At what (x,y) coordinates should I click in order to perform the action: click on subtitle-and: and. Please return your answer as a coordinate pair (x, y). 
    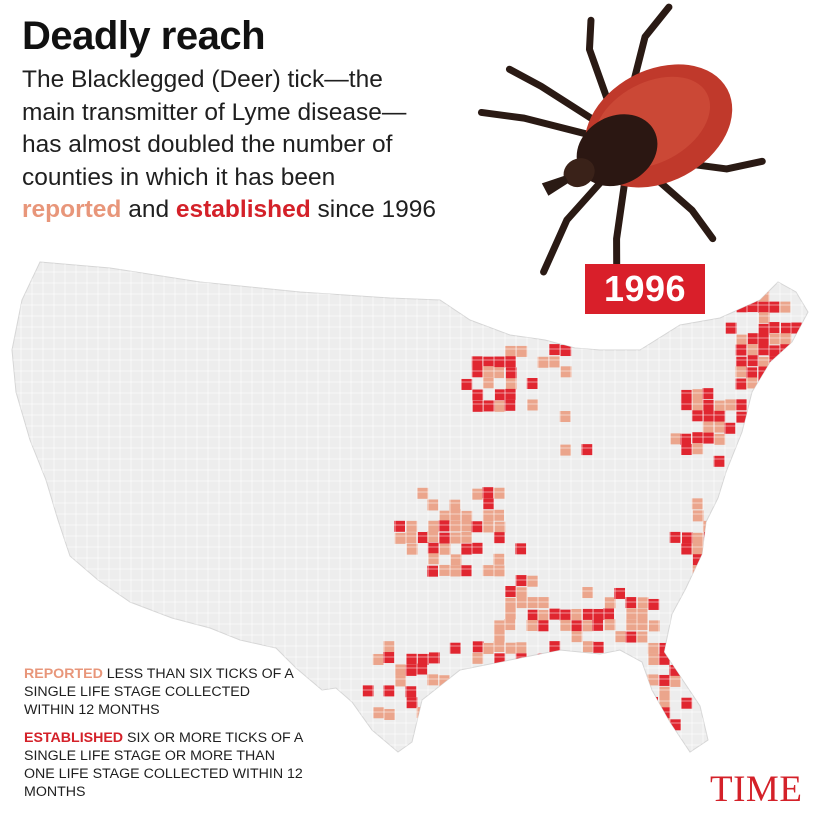
    Looking at the image, I should click on (148, 209).